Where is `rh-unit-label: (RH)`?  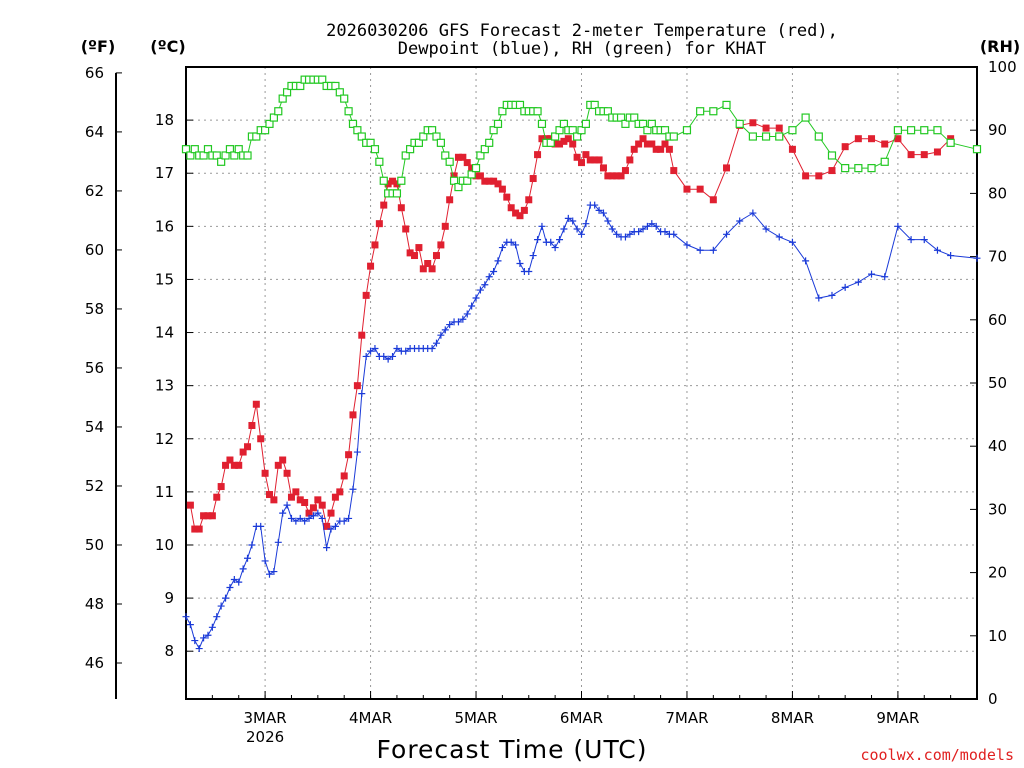 rh-unit-label: (RH) is located at coordinates (1000, 46).